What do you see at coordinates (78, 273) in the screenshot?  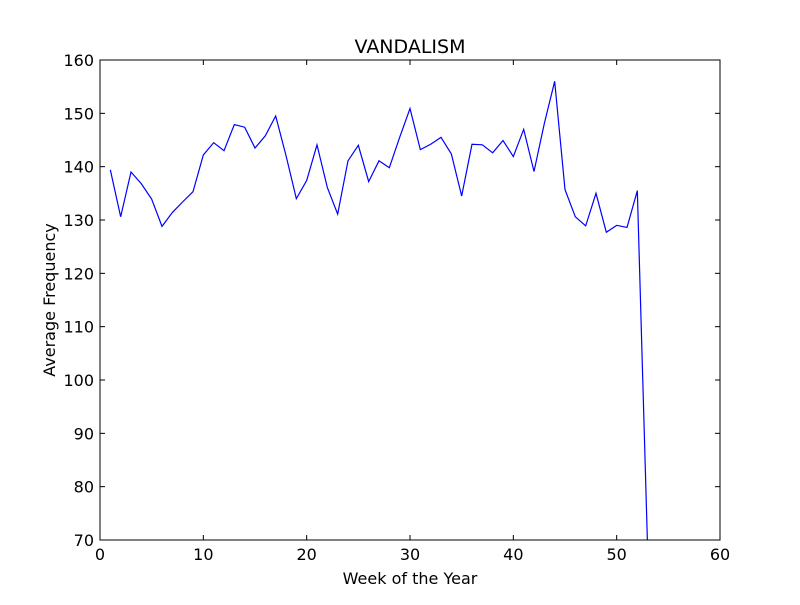 I see `y-tick-label: 120` at bounding box center [78, 273].